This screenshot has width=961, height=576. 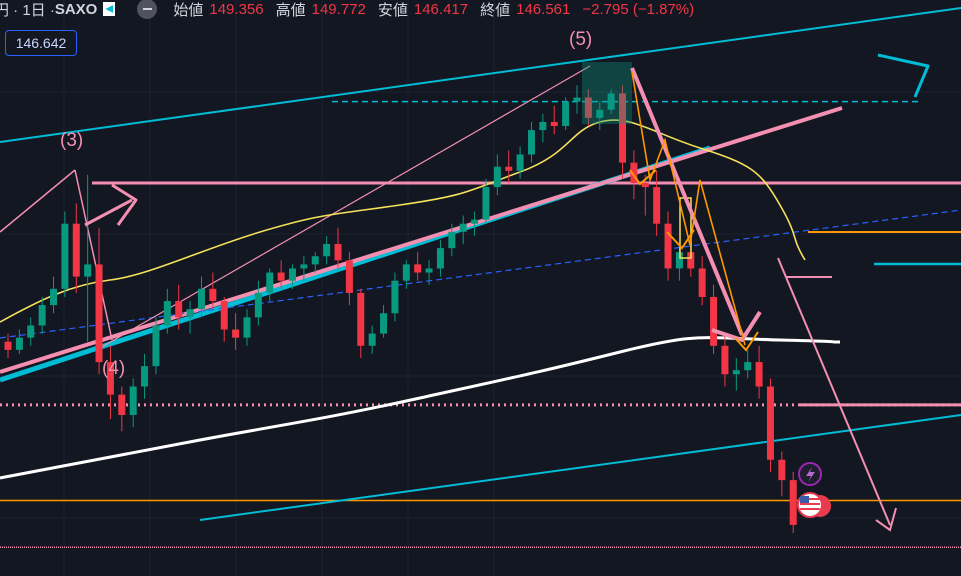 What do you see at coordinates (687, 201) in the screenshot?
I see `pink-arrow-down` at bounding box center [687, 201].